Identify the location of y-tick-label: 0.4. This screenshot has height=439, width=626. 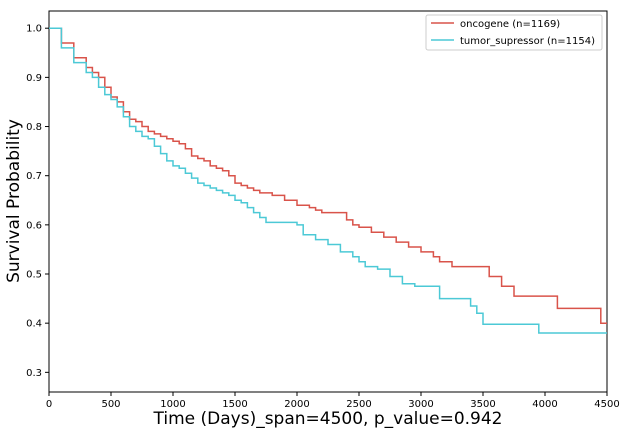
(34, 324).